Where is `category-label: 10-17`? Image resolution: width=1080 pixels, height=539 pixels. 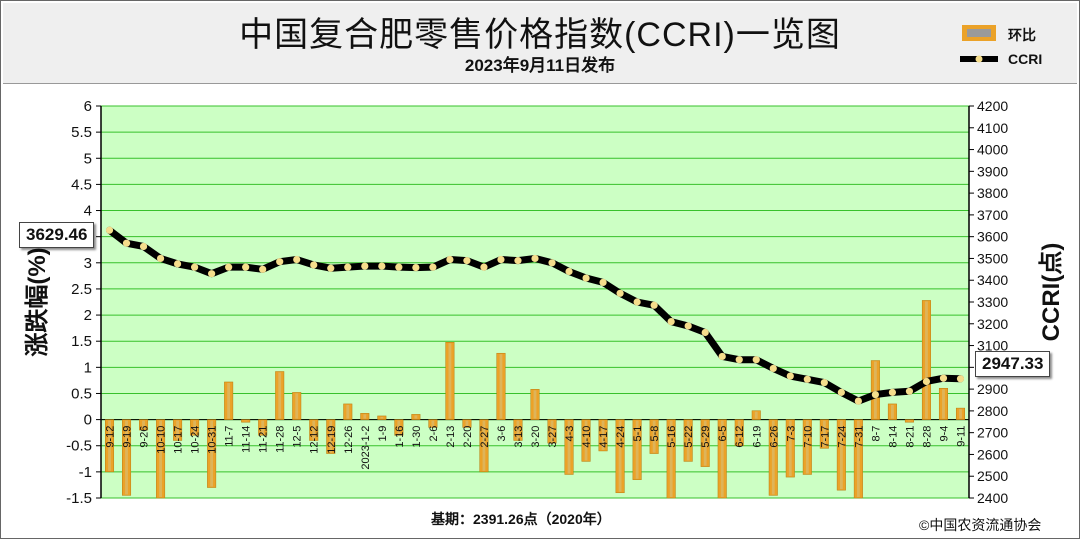 category-label: 10-17 is located at coordinates (179, 440).